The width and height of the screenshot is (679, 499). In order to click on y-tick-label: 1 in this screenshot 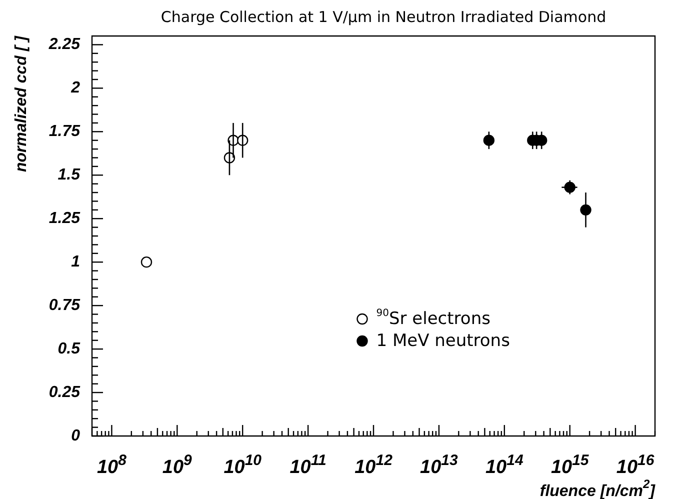, I will do `click(75, 261)`.